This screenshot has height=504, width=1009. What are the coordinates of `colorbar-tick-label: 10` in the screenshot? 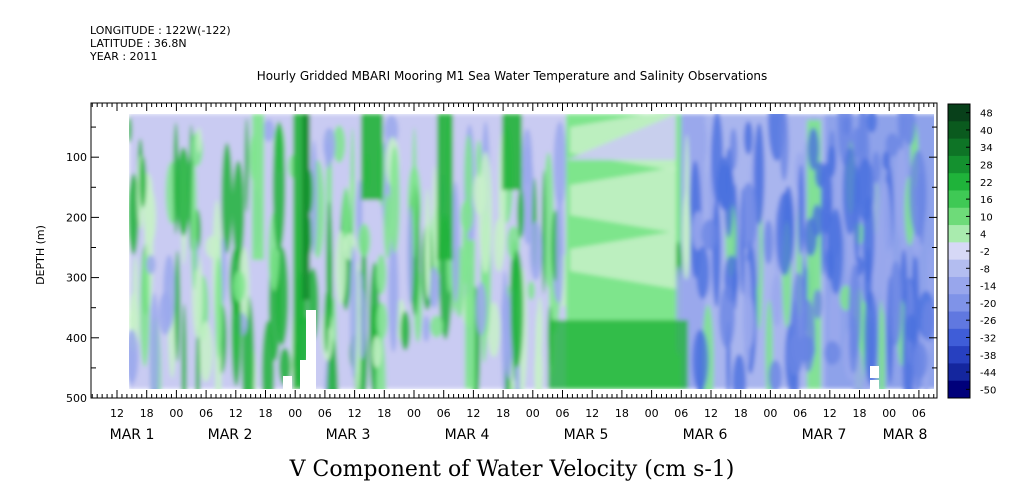 It's located at (986, 217).